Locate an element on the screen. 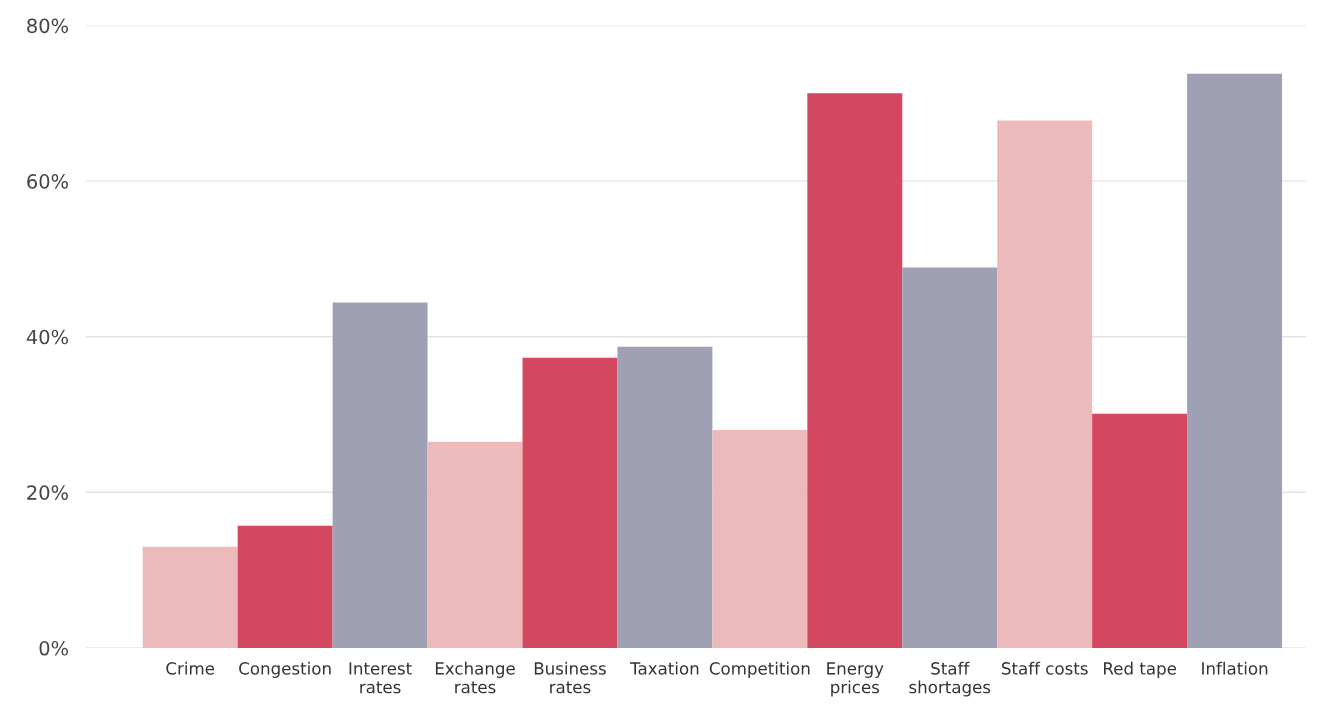 The height and width of the screenshot is (728, 1319). y-tick-label: 80% is located at coordinates (47, 26).